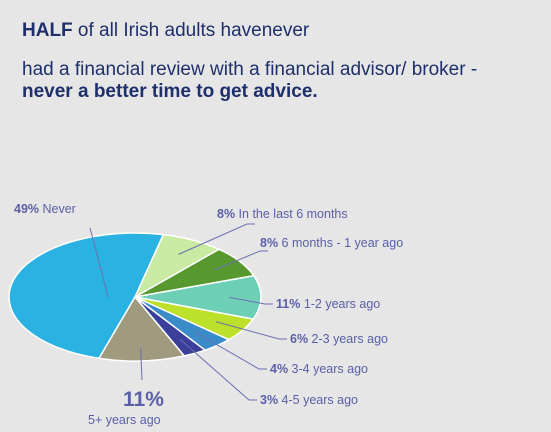 This screenshot has width=551, height=432. What do you see at coordinates (269, 243) in the screenshot?
I see `slice-pct-3: 8%` at bounding box center [269, 243].